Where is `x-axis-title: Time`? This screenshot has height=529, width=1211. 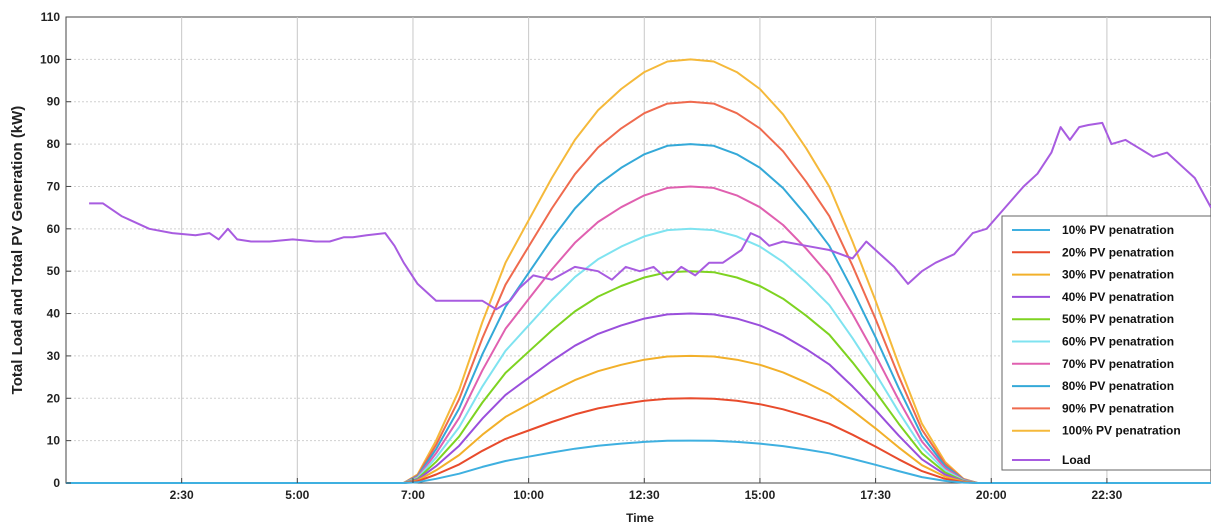 x-axis-title: Time is located at coordinates (640, 517).